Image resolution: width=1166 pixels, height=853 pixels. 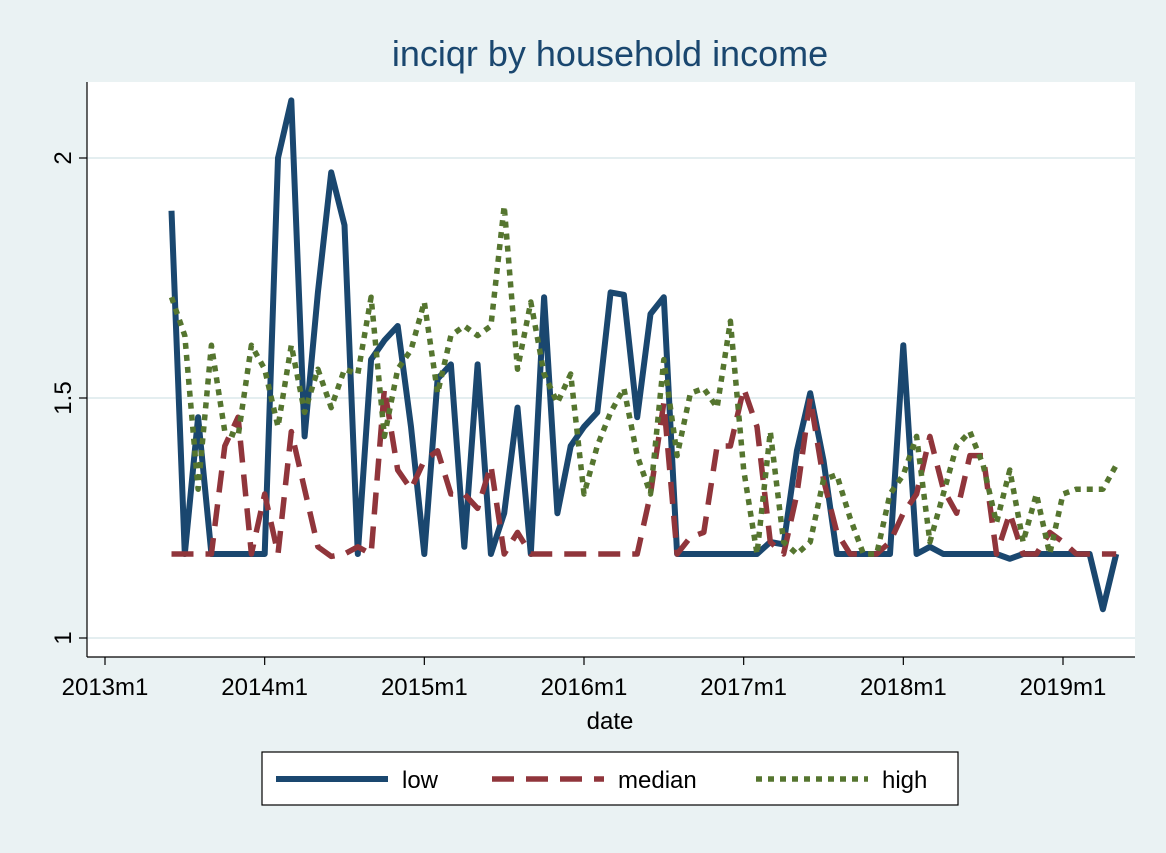 What do you see at coordinates (584, 687) in the screenshot?
I see `x-tick-label: 2016m1` at bounding box center [584, 687].